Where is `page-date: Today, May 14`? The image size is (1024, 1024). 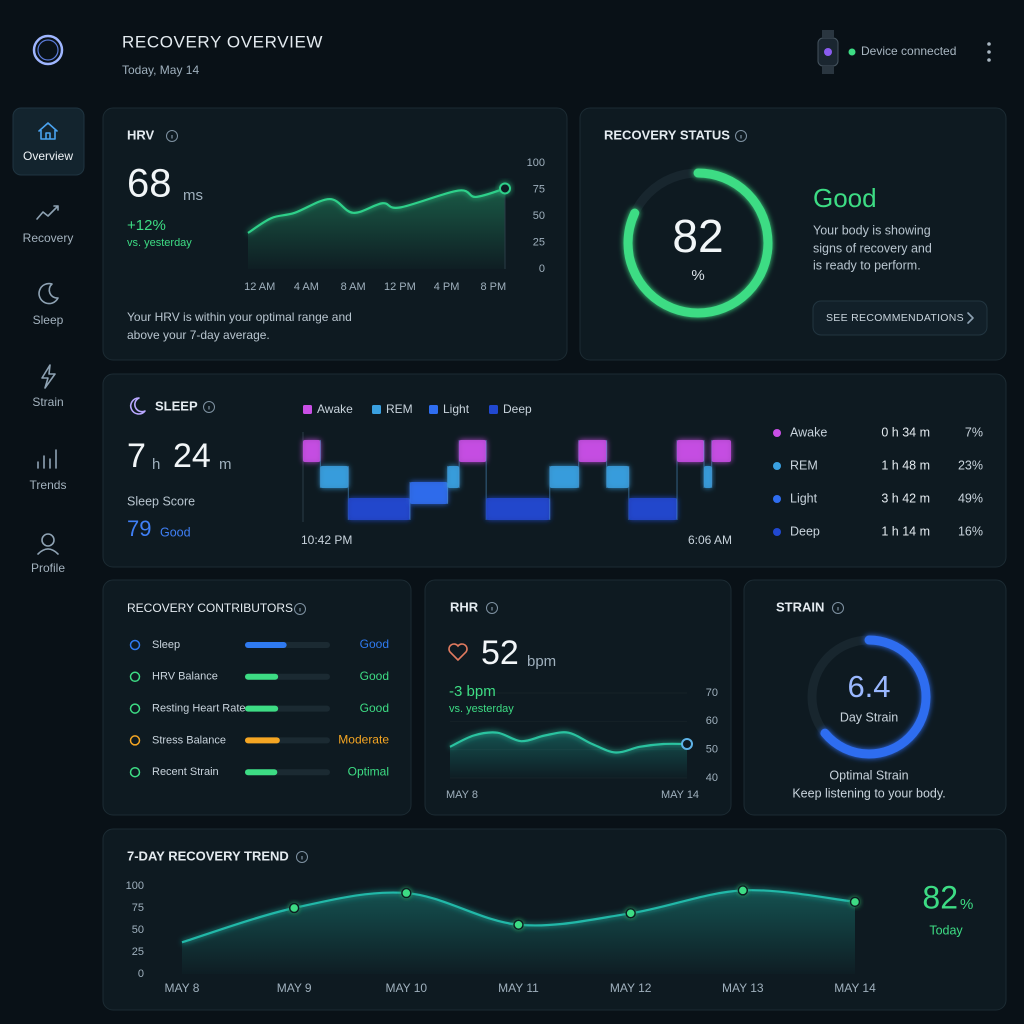
page-date: Today, May 14 is located at coordinates (160, 70).